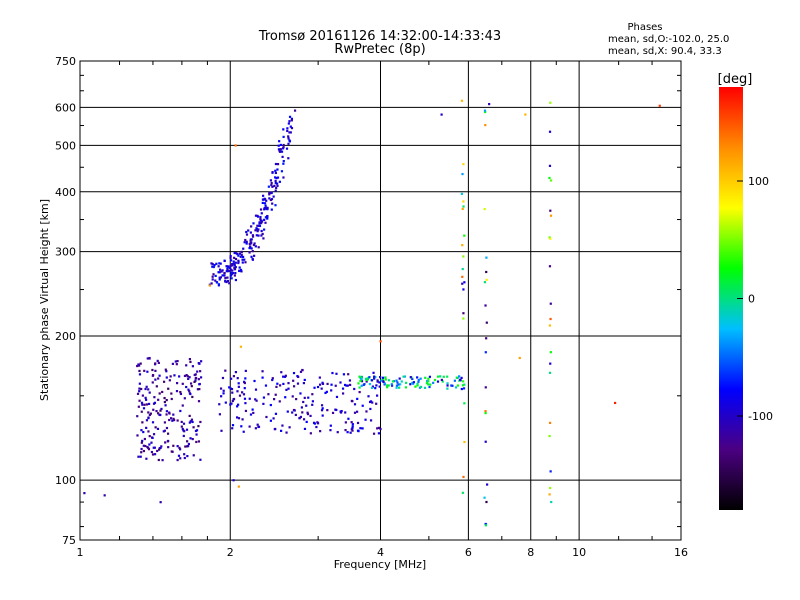 This screenshot has width=800, height=600. What do you see at coordinates (380, 564) in the screenshot?
I see `x-axis-label: Frequency [MHz]` at bounding box center [380, 564].